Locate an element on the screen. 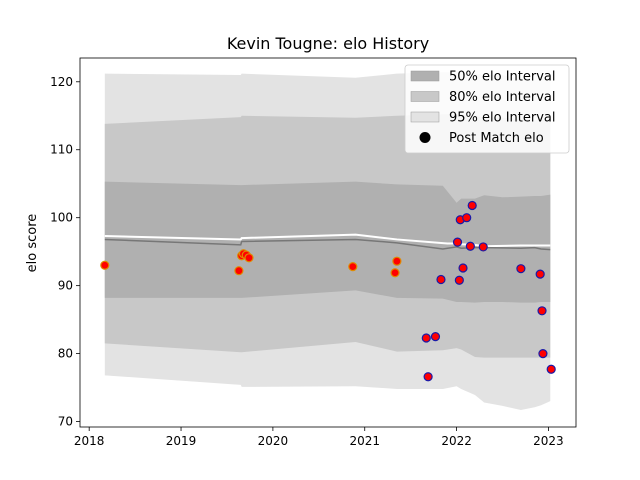  x-tick-label: 2019 is located at coordinates (181, 441).